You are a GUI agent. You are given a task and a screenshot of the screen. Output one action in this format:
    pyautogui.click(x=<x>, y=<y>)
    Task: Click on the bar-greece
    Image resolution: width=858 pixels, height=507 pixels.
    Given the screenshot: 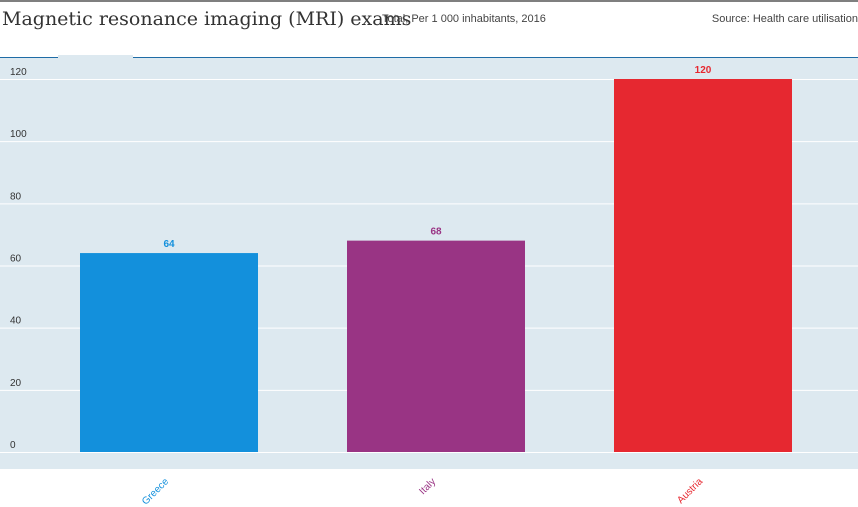 What is the action you would take?
    pyautogui.click(x=169, y=352)
    